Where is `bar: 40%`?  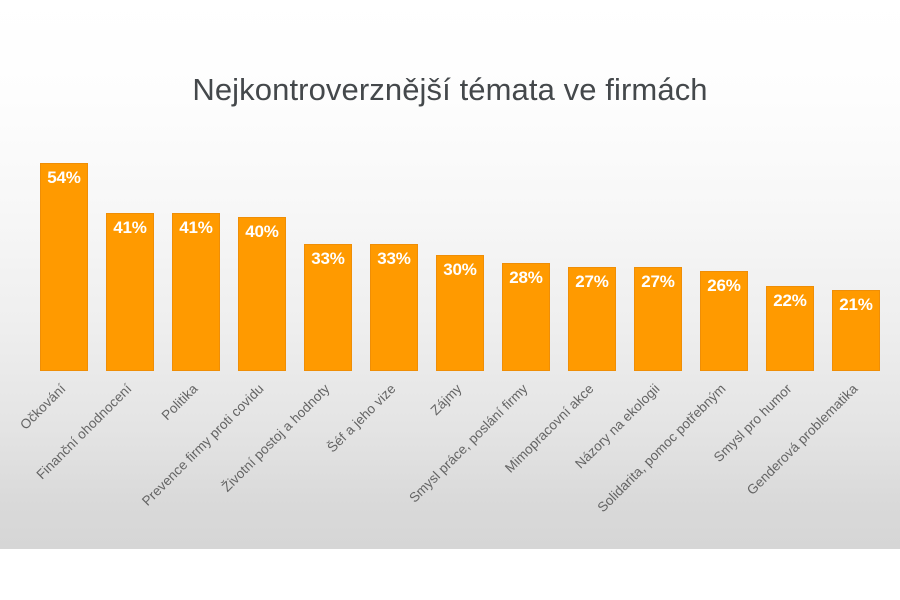 bar: 40% is located at coordinates (262, 294).